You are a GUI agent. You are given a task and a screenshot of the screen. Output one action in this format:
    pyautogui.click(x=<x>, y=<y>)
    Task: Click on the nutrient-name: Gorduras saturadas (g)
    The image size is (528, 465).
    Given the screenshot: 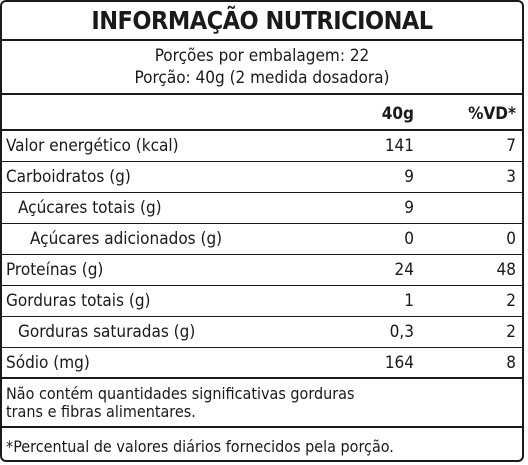 What is the action you would take?
    pyautogui.click(x=107, y=332)
    